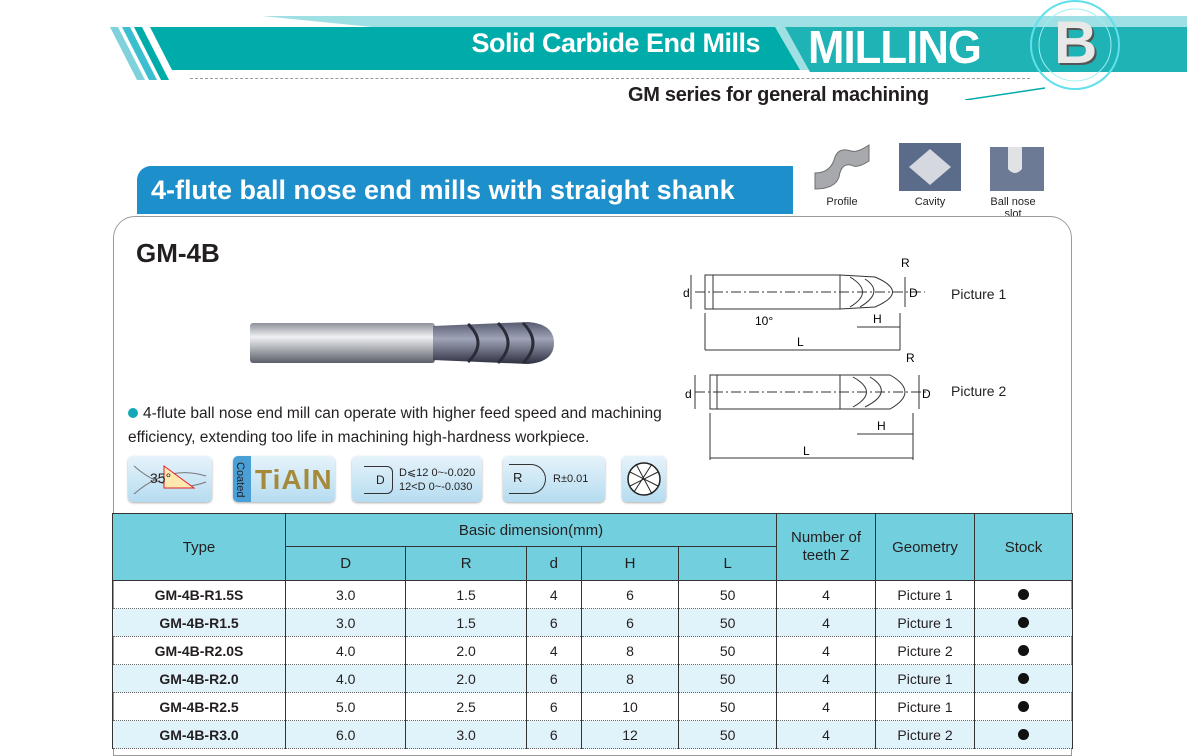 The image size is (1187, 756). Describe the element at coordinates (161, 478) in the screenshot. I see `helix-angle: 35°` at that location.